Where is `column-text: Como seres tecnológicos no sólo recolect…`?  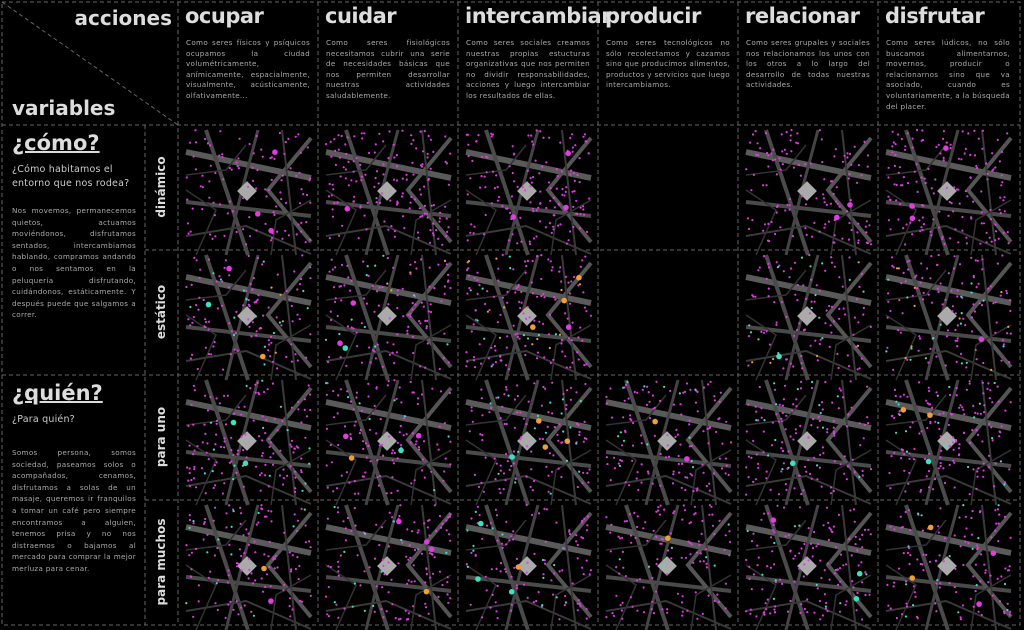 column-text: Como seres tecnológicos no sólo recolect… is located at coordinates (668, 64).